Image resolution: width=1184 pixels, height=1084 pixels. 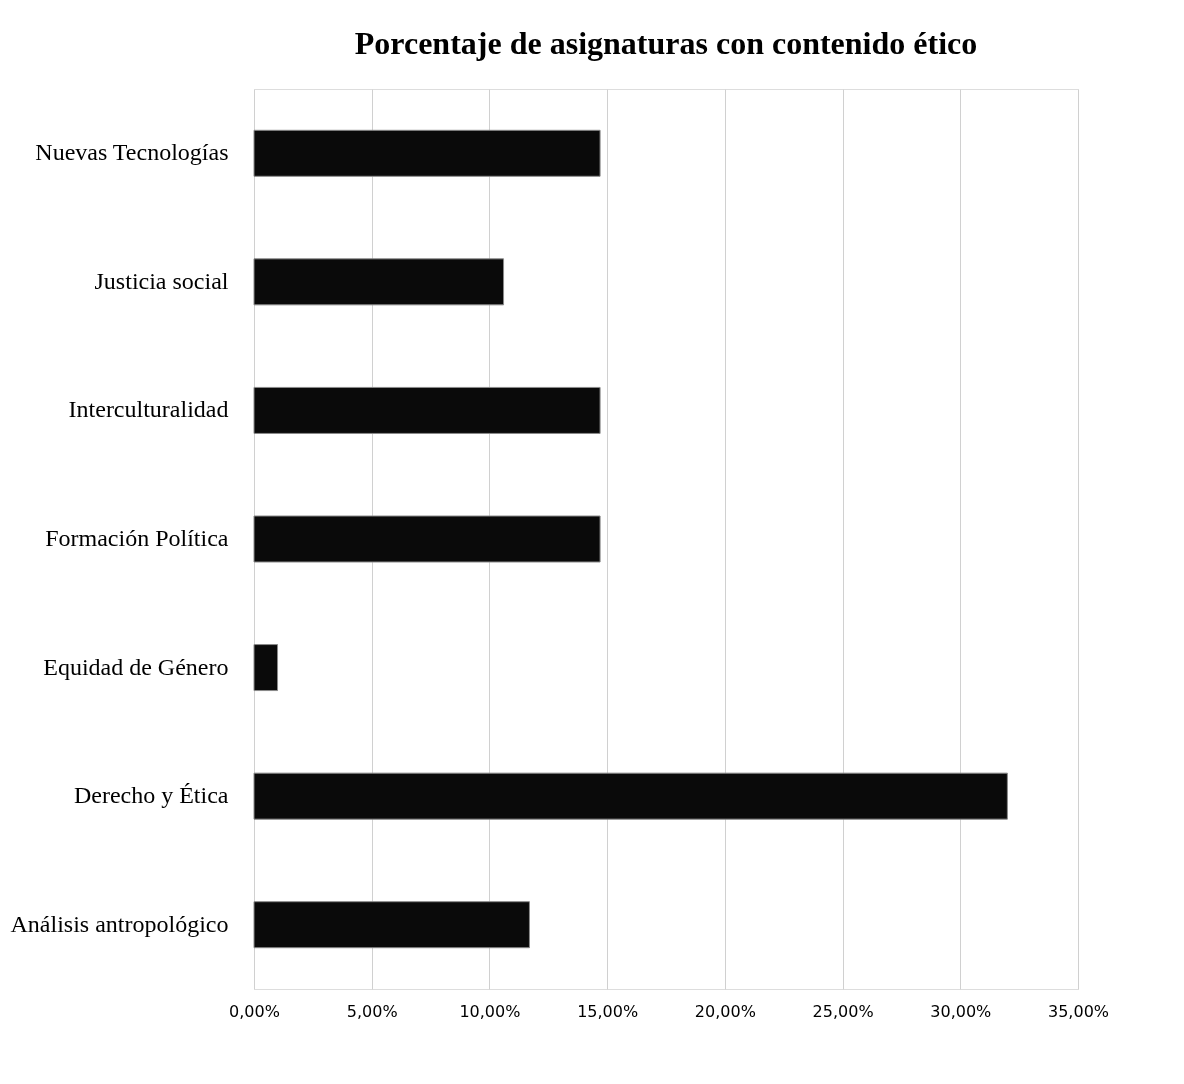 I want to click on y-tick-label: Equidad de Género, so click(x=136, y=666).